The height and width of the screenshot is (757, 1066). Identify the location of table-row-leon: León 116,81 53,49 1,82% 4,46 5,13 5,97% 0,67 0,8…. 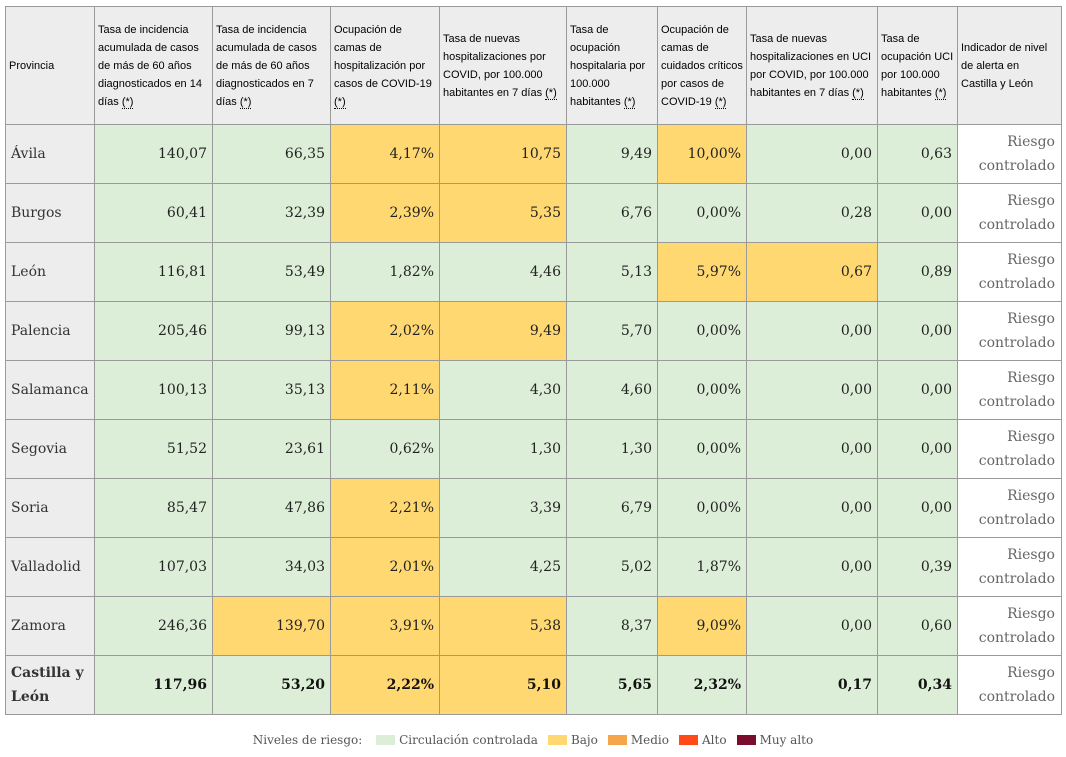
(533, 272).